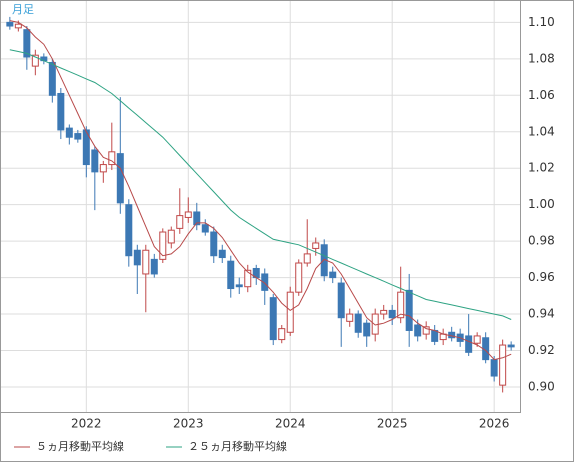 The image size is (574, 466). Describe the element at coordinates (541, 350) in the screenshot. I see `y-tick-label: 0.92` at that location.